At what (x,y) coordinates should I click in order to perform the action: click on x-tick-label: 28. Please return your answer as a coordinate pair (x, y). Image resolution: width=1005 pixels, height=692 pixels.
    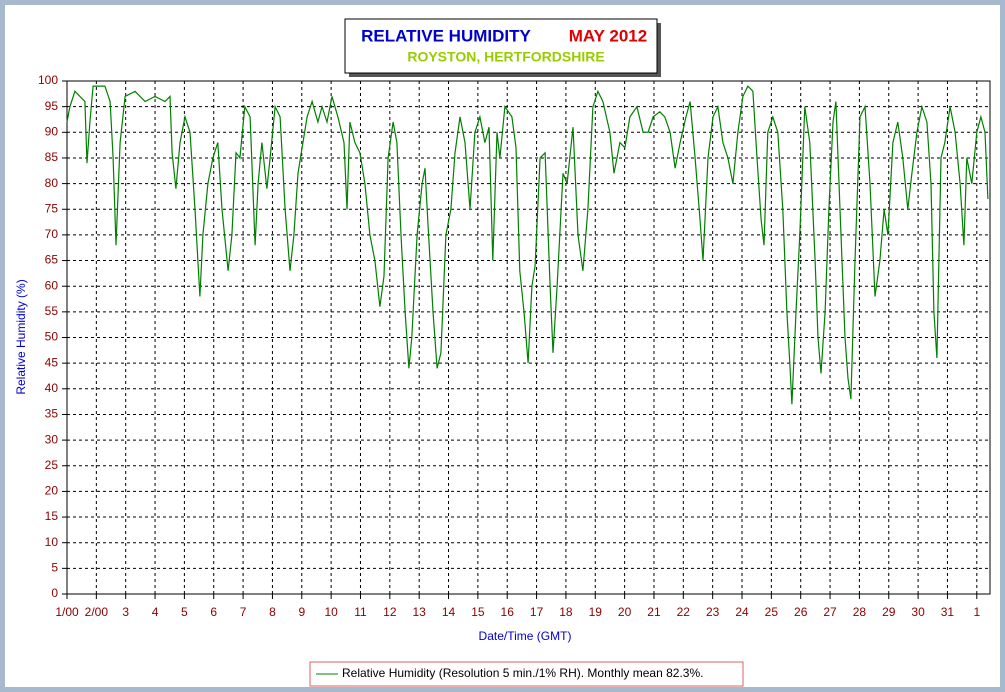
    Looking at the image, I should click on (860, 612).